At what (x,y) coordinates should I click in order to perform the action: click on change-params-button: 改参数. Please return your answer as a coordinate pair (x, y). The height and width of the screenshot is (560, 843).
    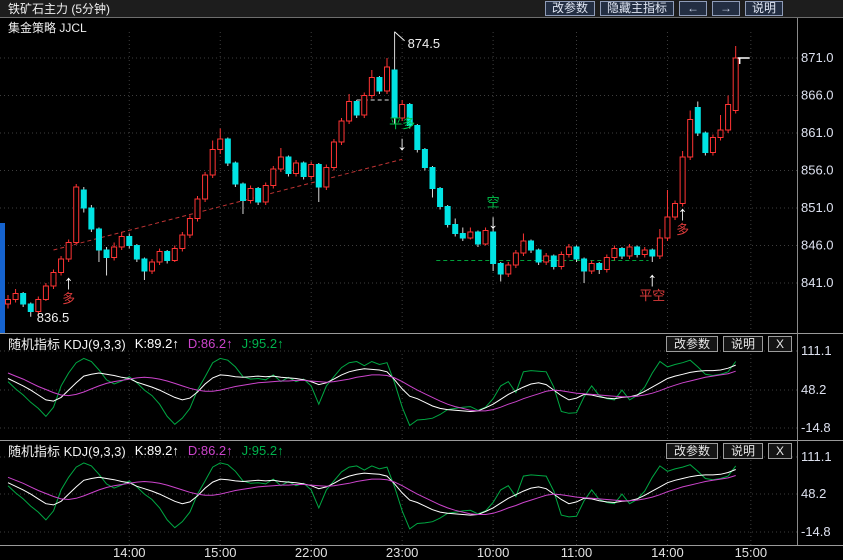
    Looking at the image, I should click on (569, 8).